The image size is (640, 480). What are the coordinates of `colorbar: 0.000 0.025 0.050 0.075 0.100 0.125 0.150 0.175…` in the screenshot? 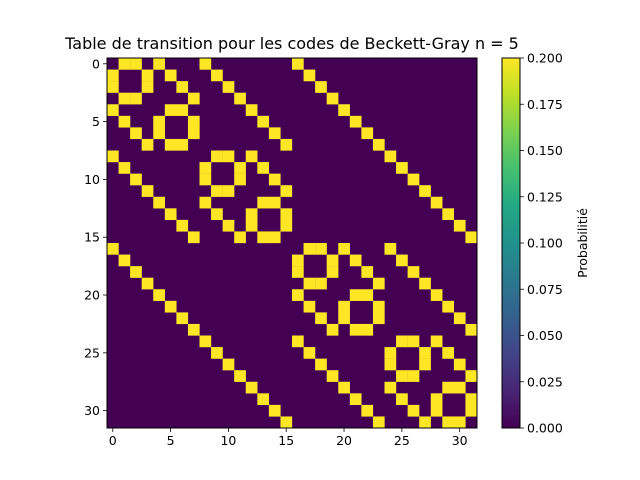 It's located at (545, 243).